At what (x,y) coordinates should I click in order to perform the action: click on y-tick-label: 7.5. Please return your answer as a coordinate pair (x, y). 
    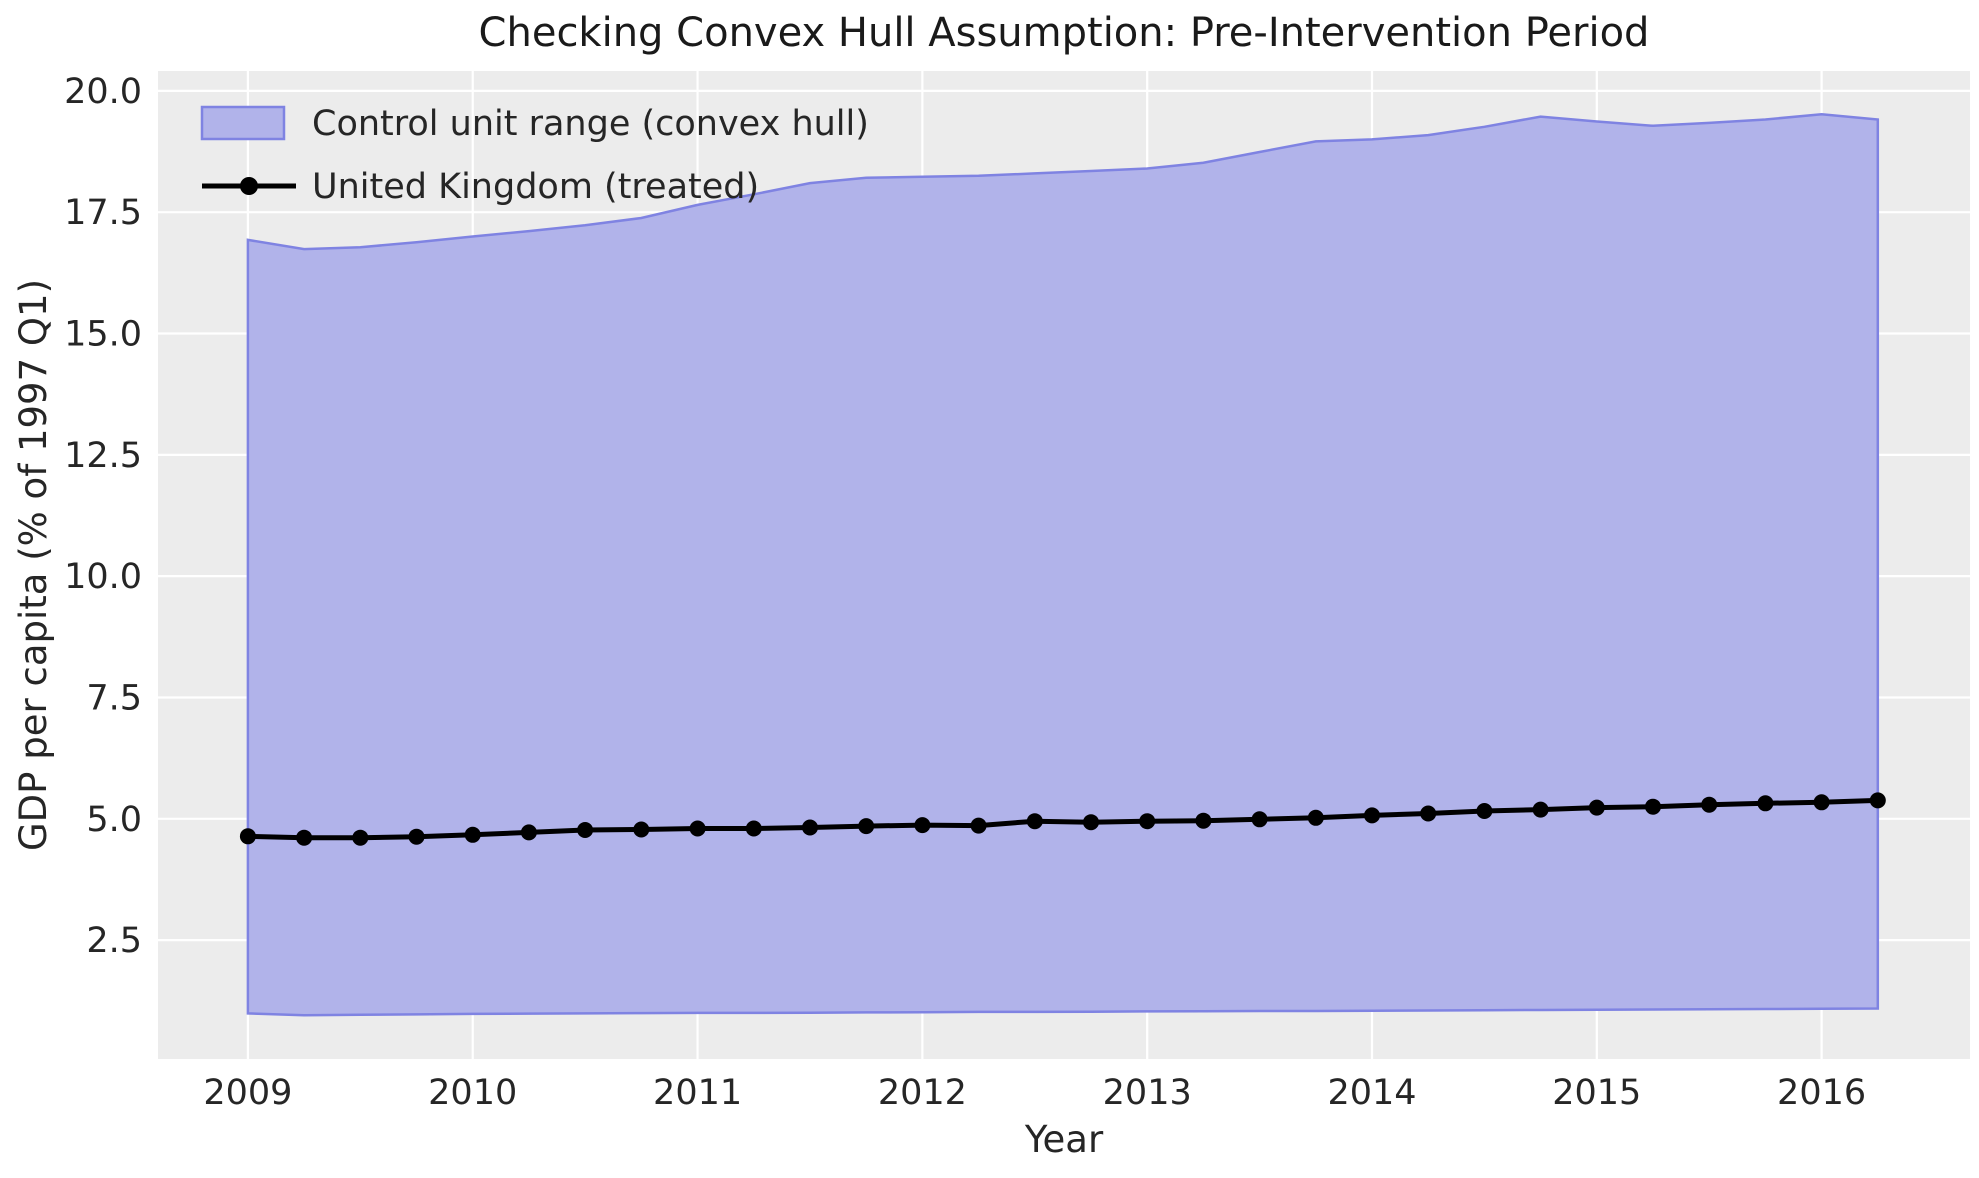
    Looking at the image, I should click on (114, 699).